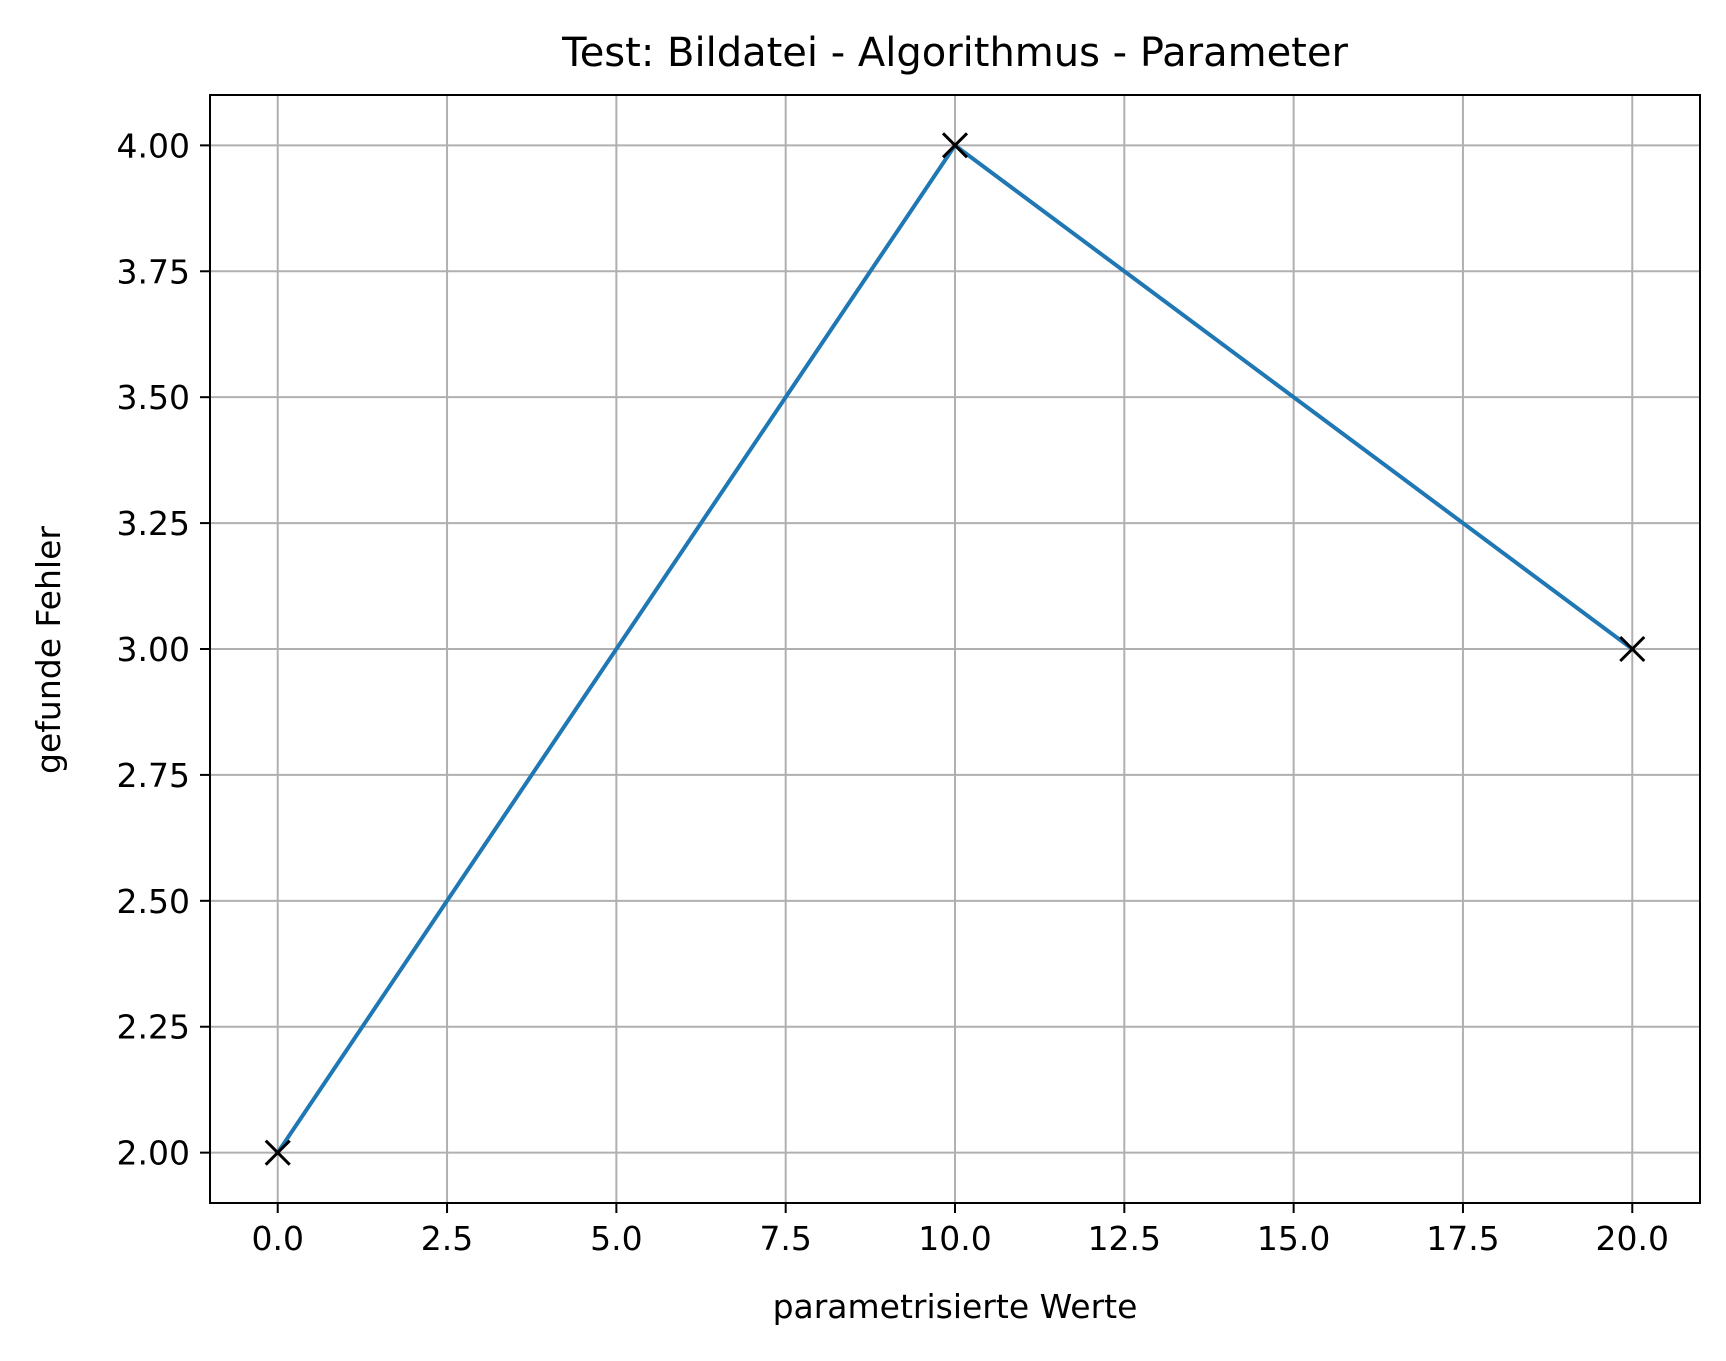 Image resolution: width=1726 pixels, height=1361 pixels. What do you see at coordinates (153, 1153) in the screenshot?
I see `y-tick-label: 2.00` at bounding box center [153, 1153].